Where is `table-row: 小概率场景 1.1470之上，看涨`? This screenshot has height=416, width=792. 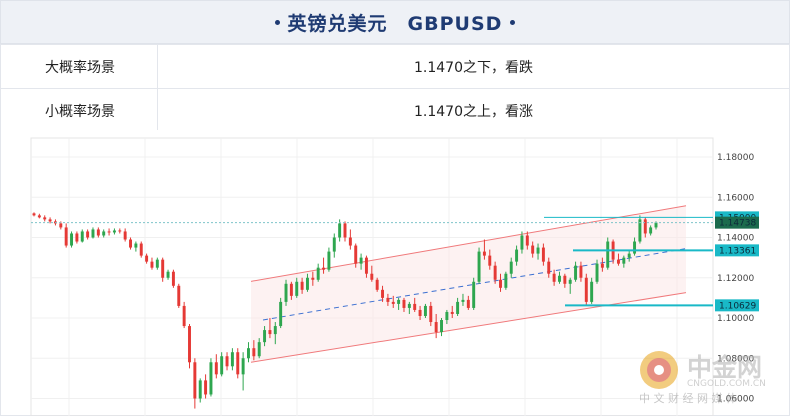 table-row: 小概率场景 1.1470之上，看涨 is located at coordinates (395, 110).